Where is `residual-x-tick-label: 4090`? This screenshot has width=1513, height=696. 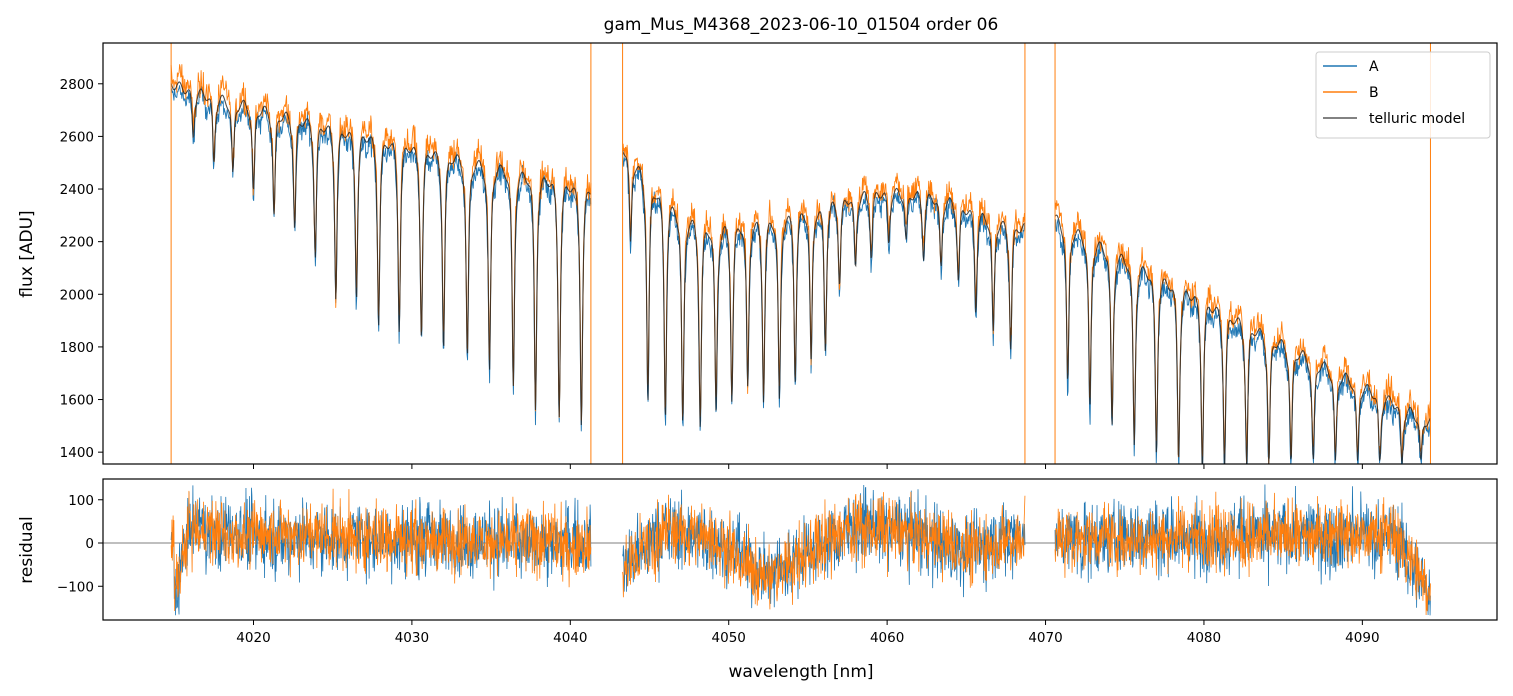 residual-x-tick-label: 4090 is located at coordinates (1362, 638).